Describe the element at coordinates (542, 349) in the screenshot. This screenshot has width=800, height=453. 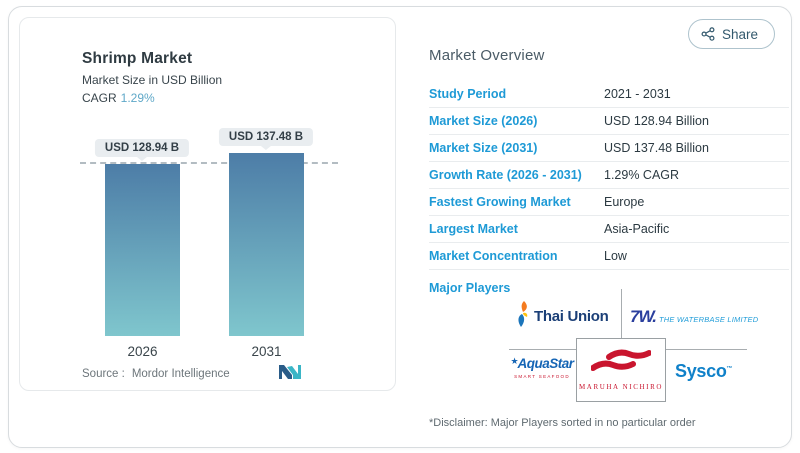
I see `logo-divider-left` at that location.